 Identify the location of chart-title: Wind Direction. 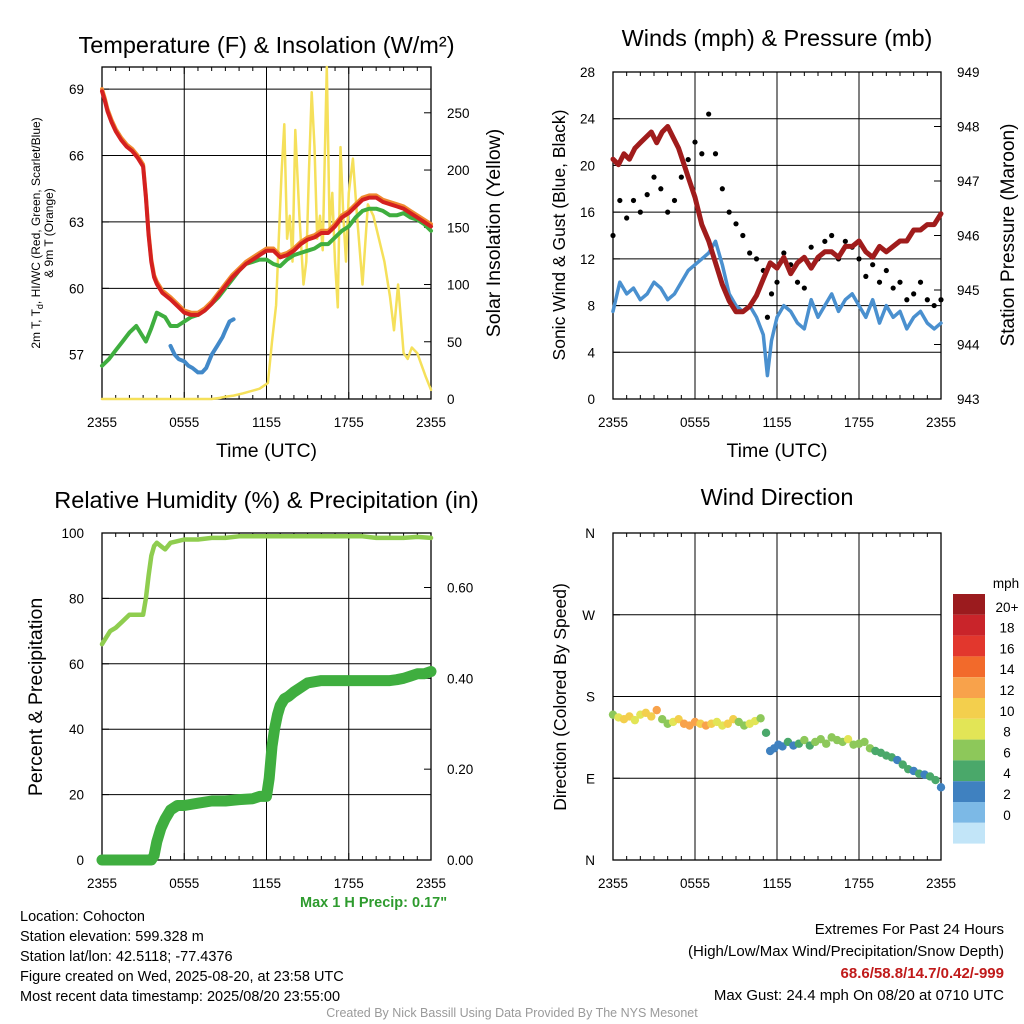
(777, 497).